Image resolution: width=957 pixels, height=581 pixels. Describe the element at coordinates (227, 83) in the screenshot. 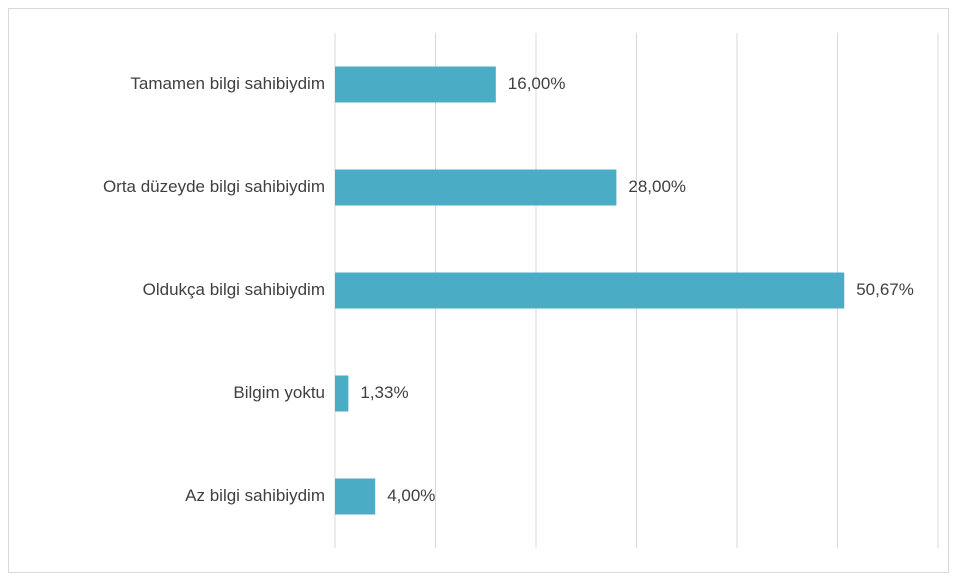

I see `y-tick-label: Tamamen bilgi sahibiydim` at that location.